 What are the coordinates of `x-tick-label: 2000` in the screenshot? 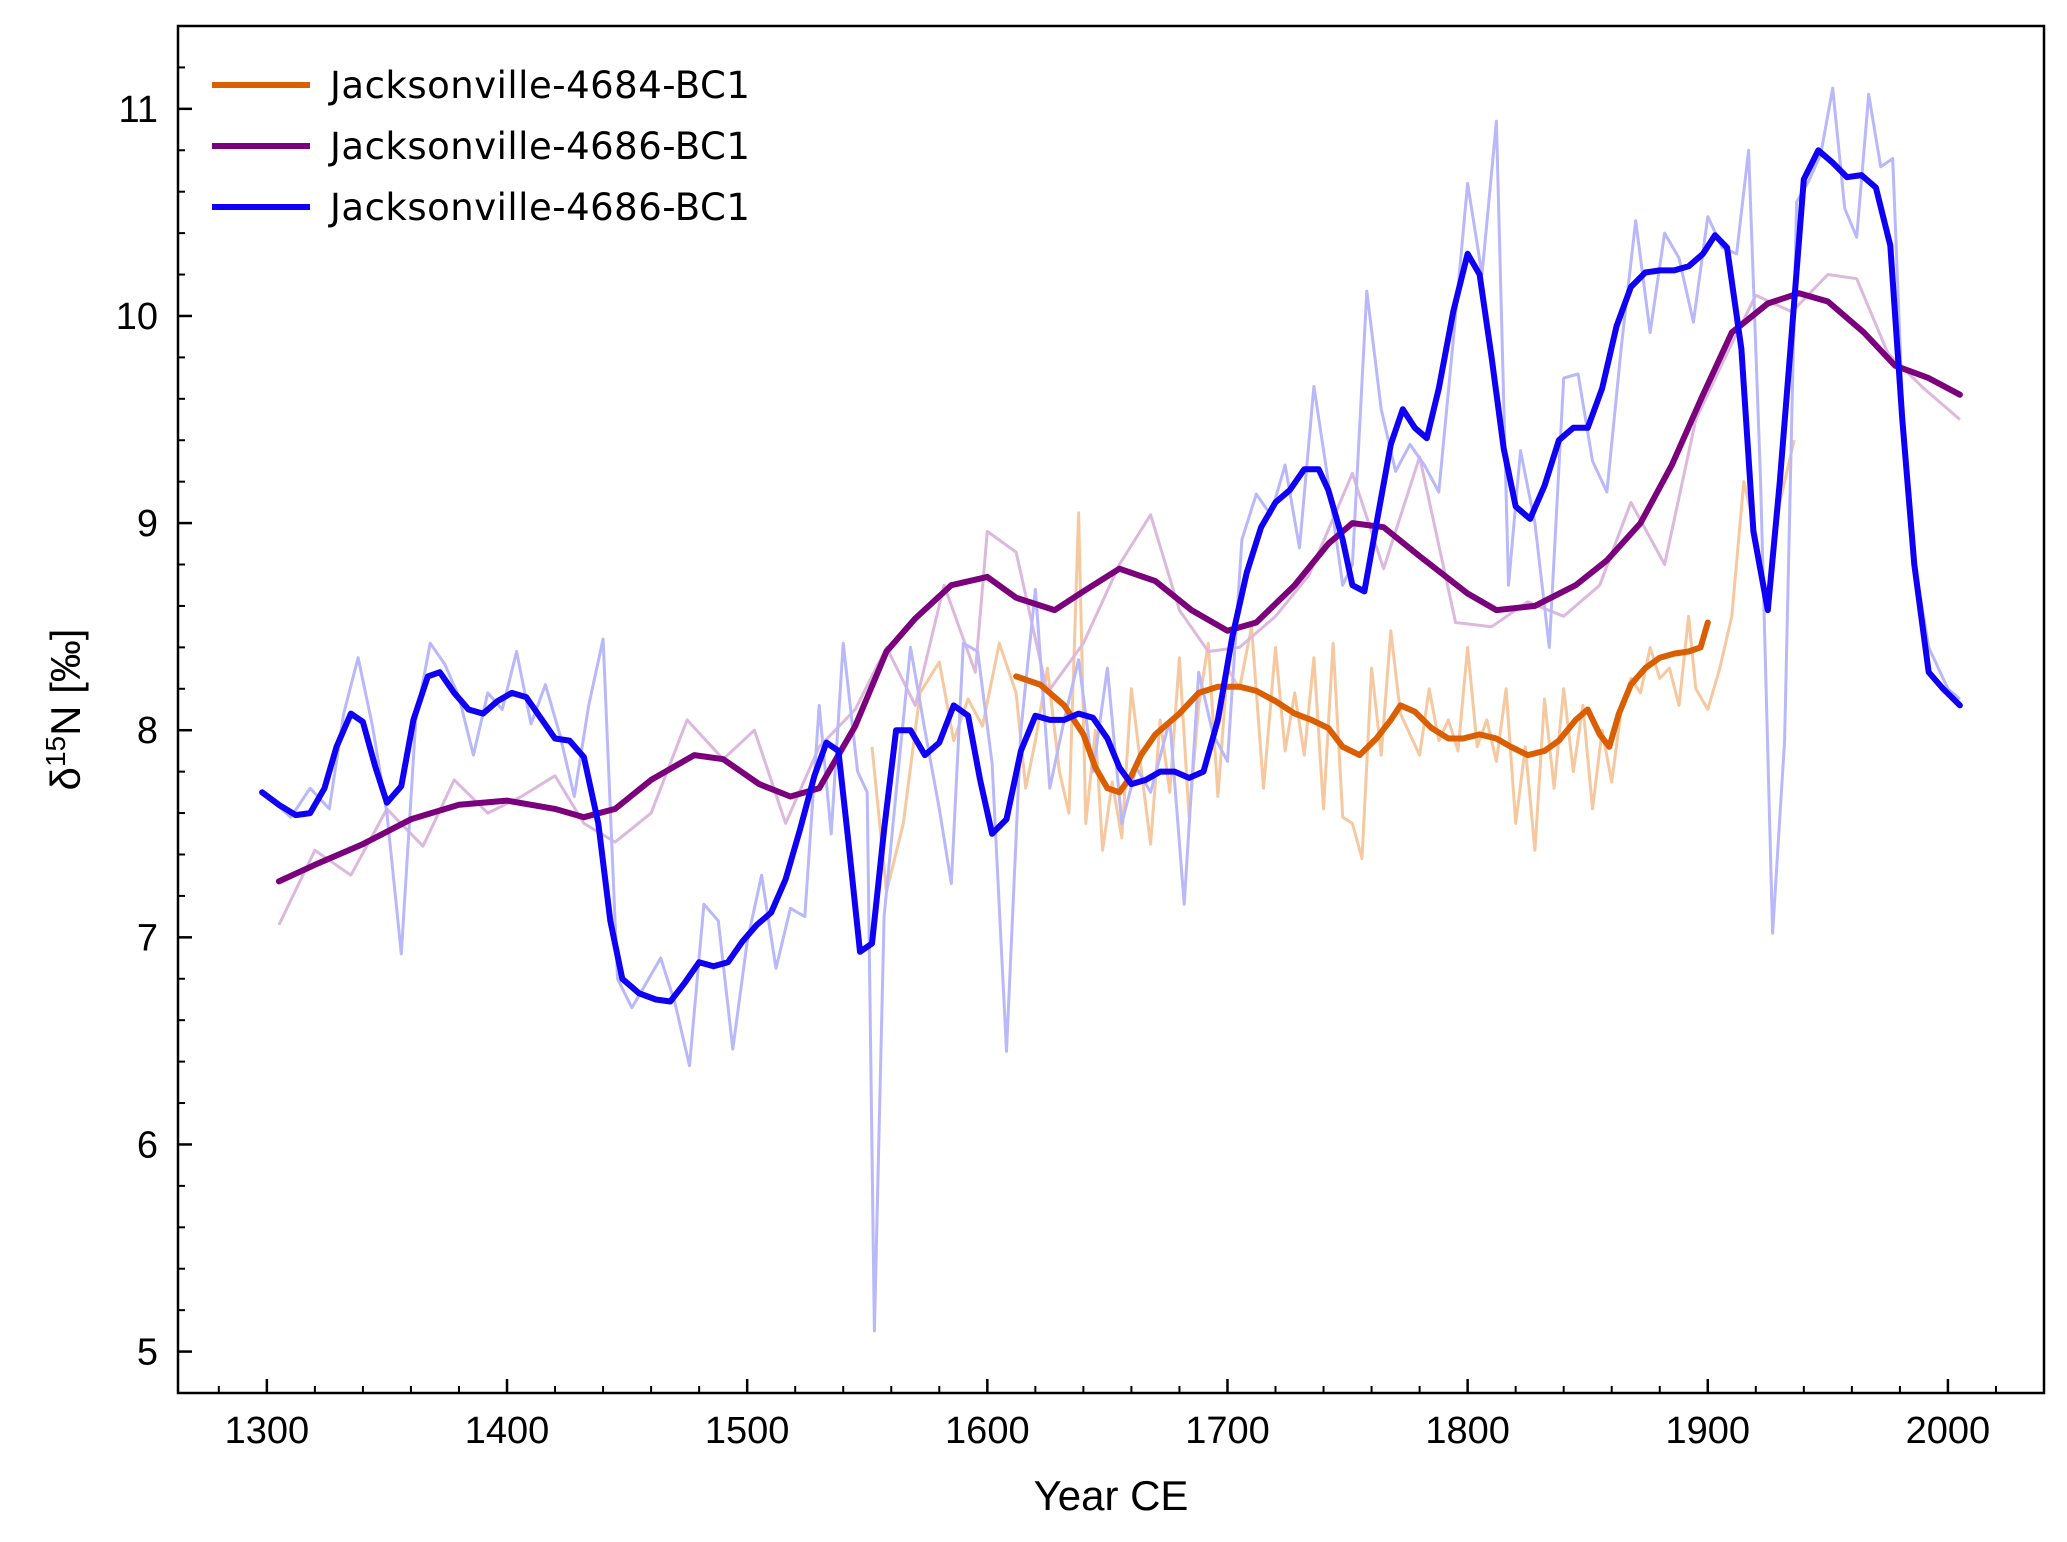 It's located at (1948, 1431).